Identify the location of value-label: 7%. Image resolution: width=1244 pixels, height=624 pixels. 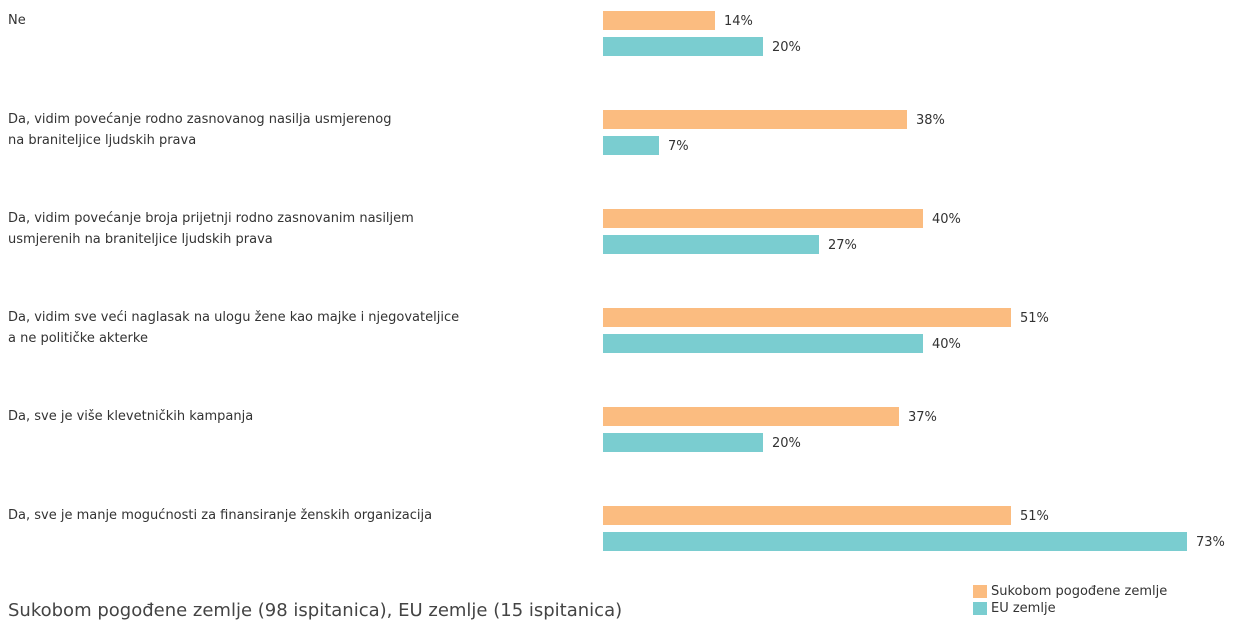
(678, 146).